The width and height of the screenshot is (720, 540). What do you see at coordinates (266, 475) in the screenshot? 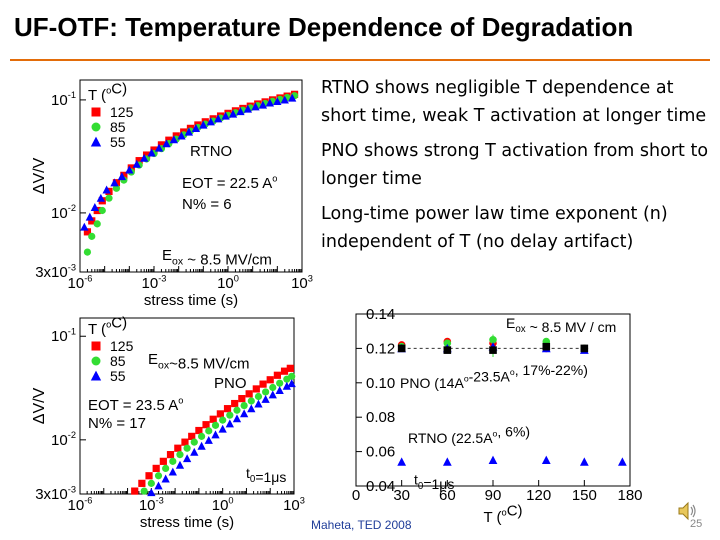
I see `t0-annotation: t0=1μs` at bounding box center [266, 475].